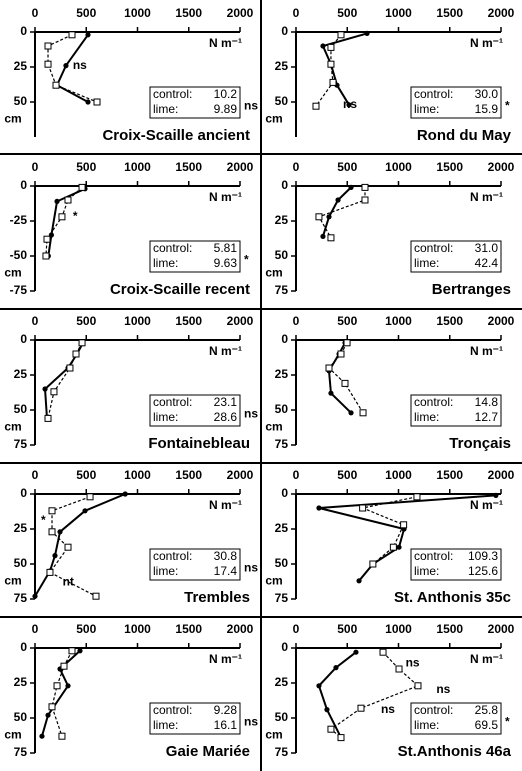 Image resolution: width=522 pixels, height=771 pixels. I want to click on panel-title: Trembles, so click(217, 597).